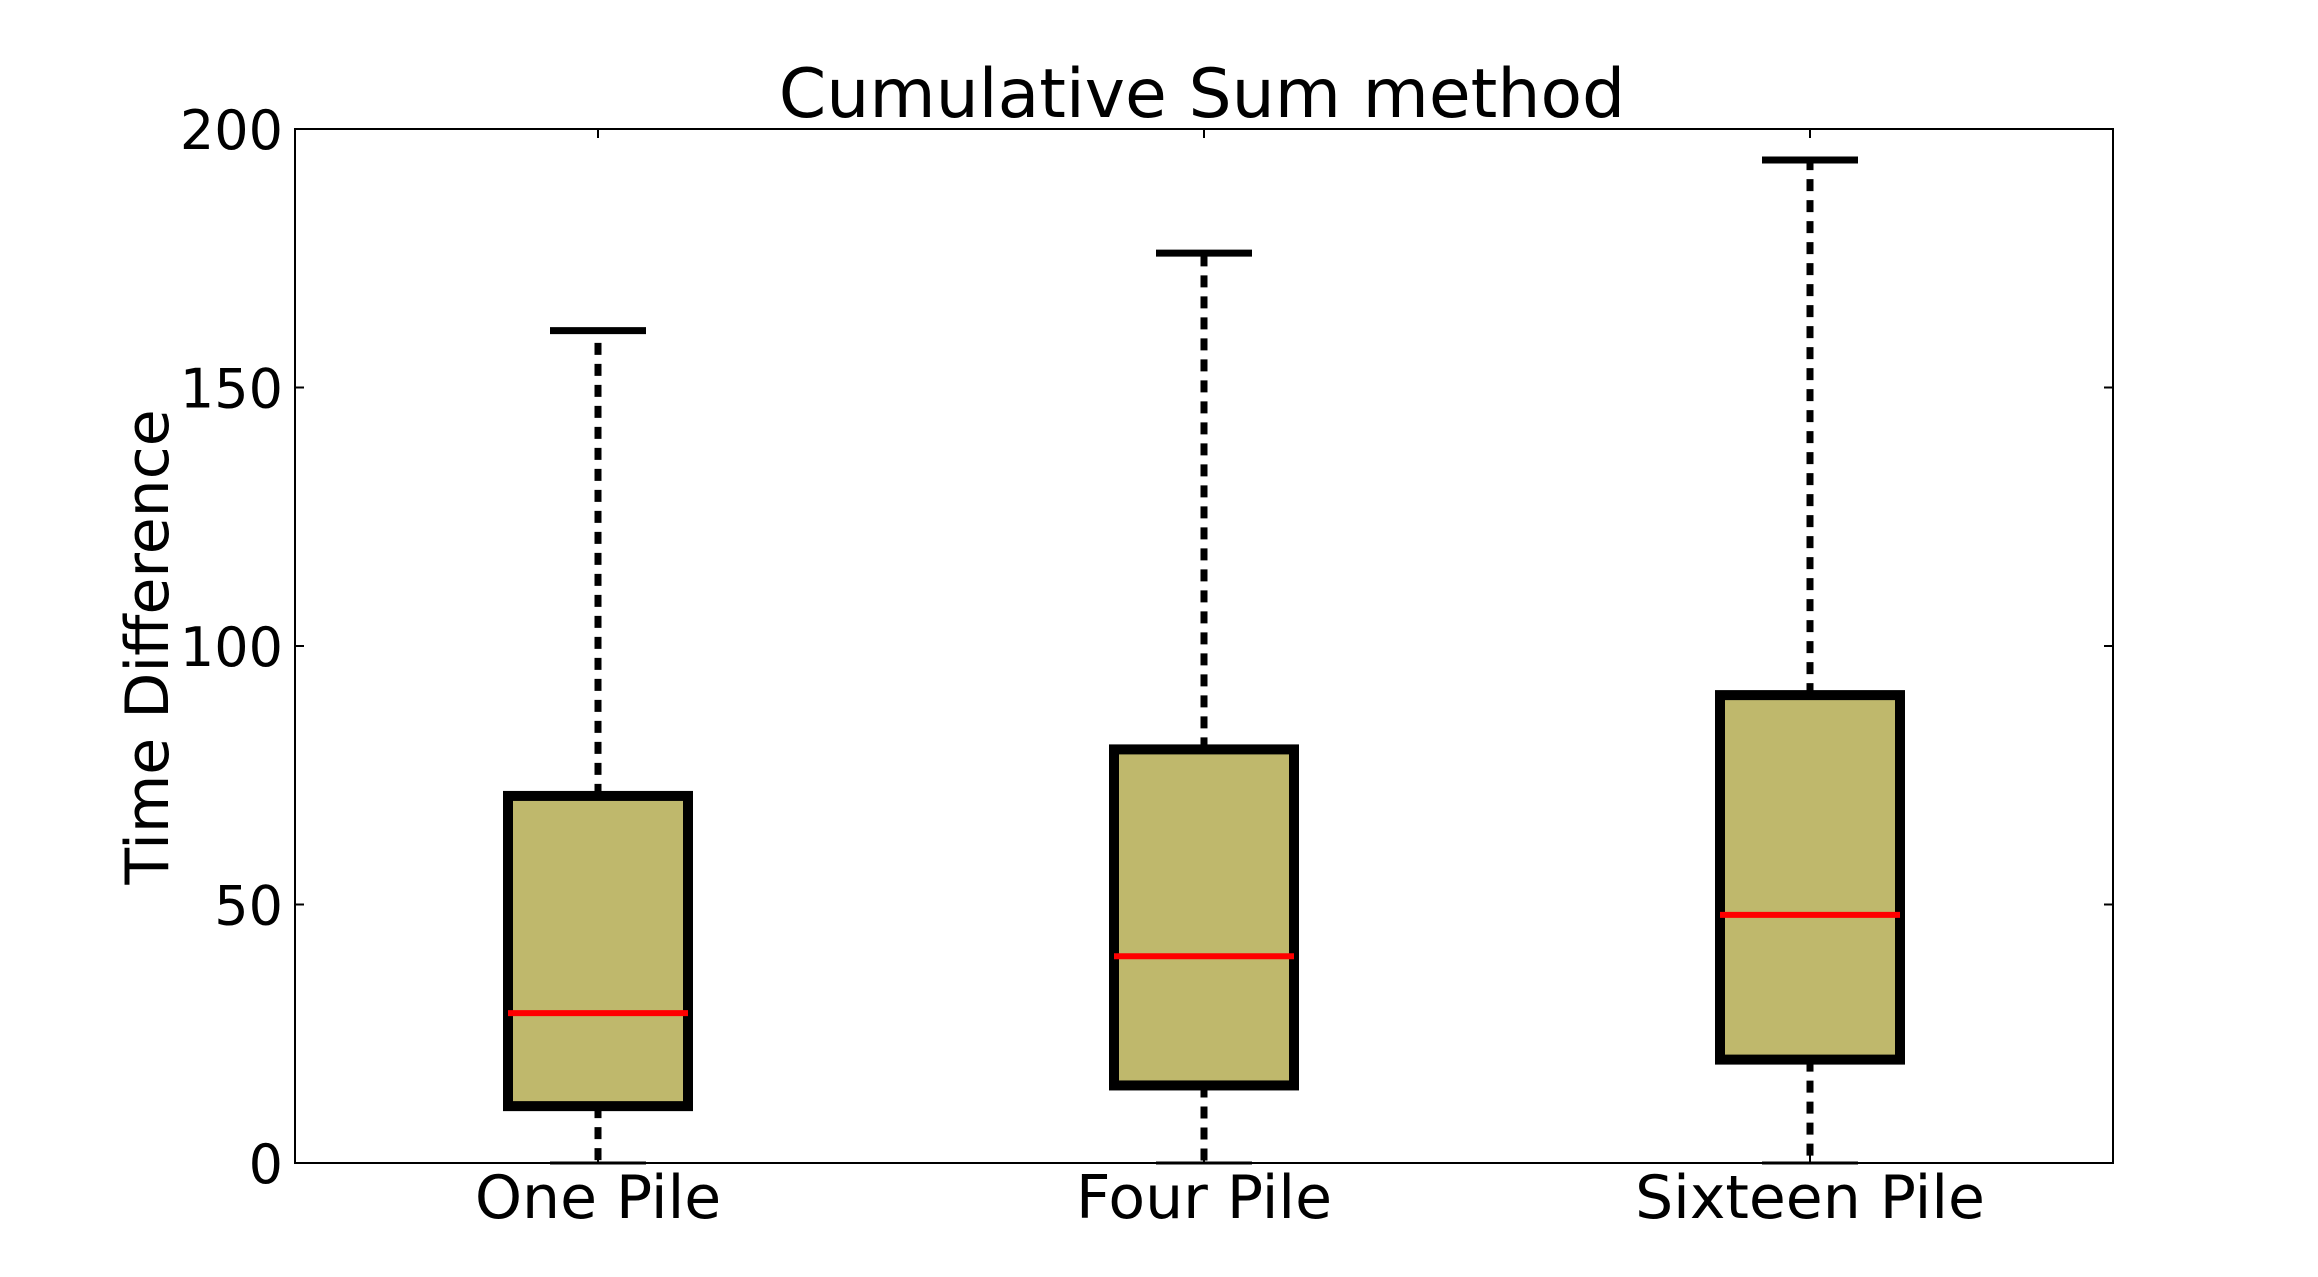 The image size is (2318, 1277). Describe the element at coordinates (266, 1164) in the screenshot. I see `y-tick-label: 0` at that location.